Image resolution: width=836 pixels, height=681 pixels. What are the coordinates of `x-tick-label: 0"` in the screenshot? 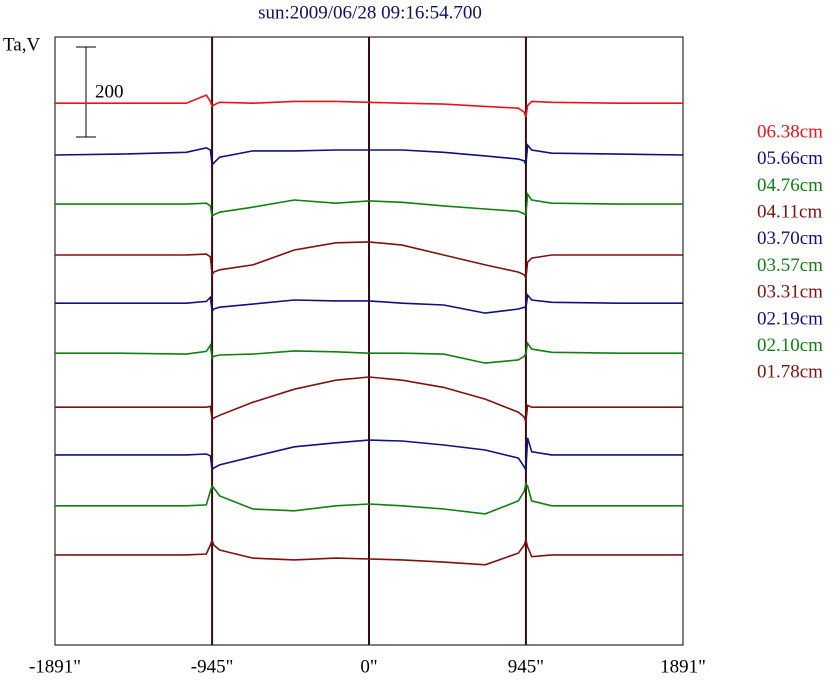 It's located at (368, 666).